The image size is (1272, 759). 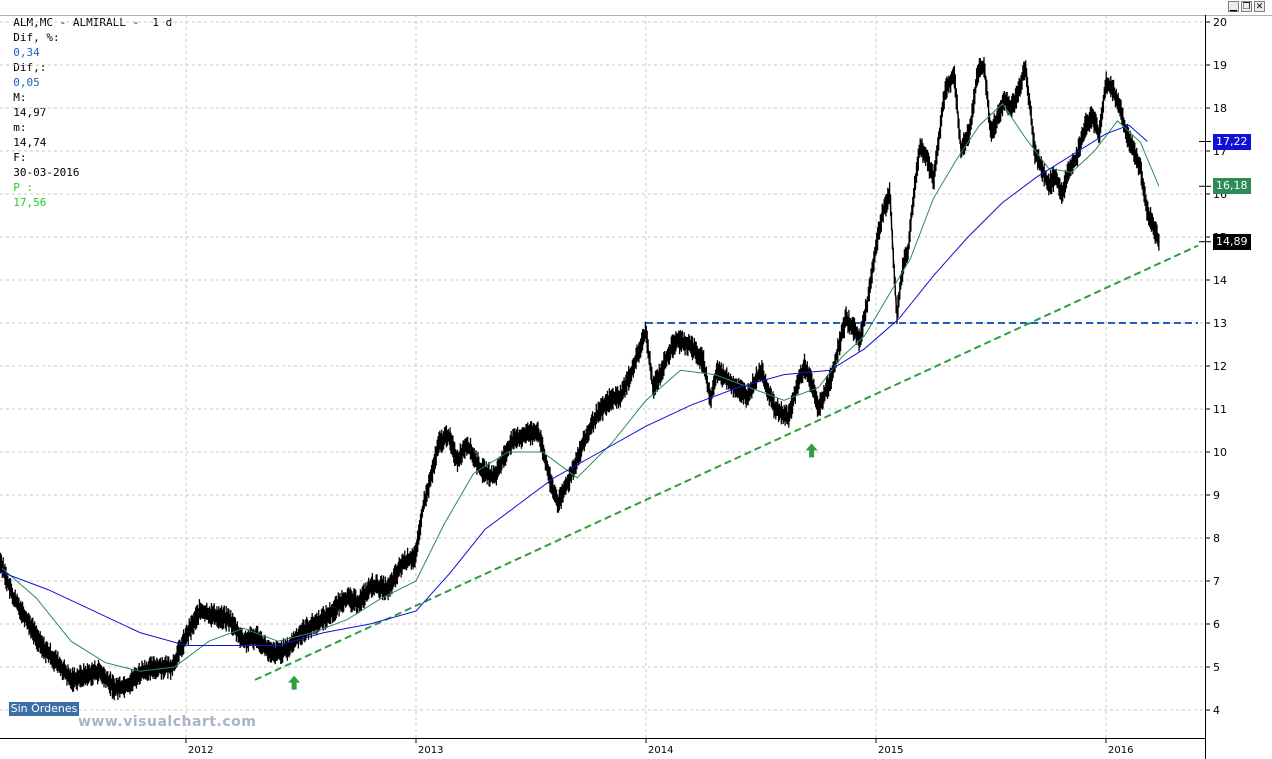 What do you see at coordinates (1259, 6) in the screenshot?
I see `close-icon: ✕` at bounding box center [1259, 6].